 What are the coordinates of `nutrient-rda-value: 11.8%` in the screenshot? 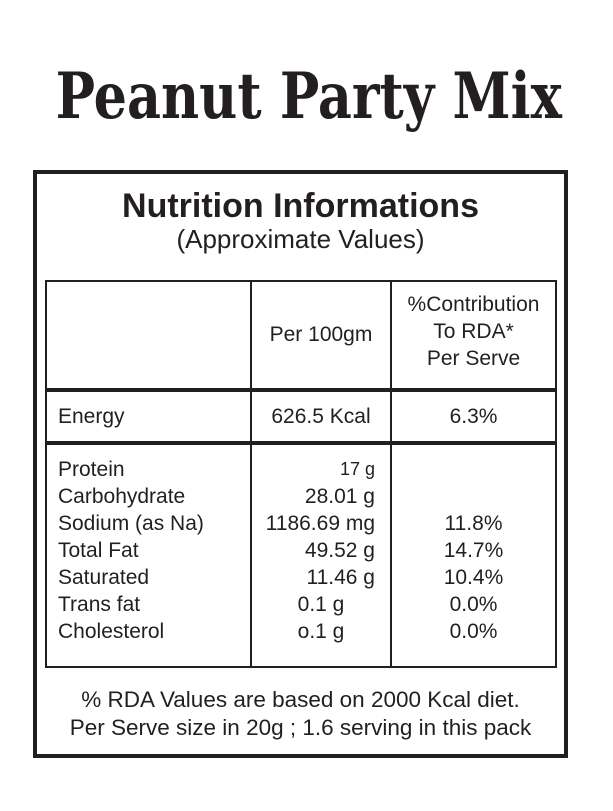 It's located at (473, 523).